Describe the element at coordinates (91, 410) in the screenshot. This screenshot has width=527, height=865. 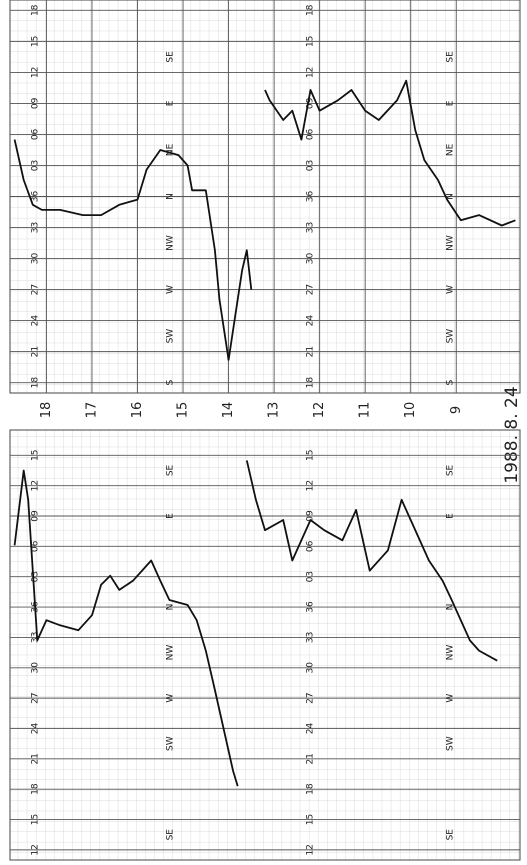
I see `x-tick-label: 17` at that location.